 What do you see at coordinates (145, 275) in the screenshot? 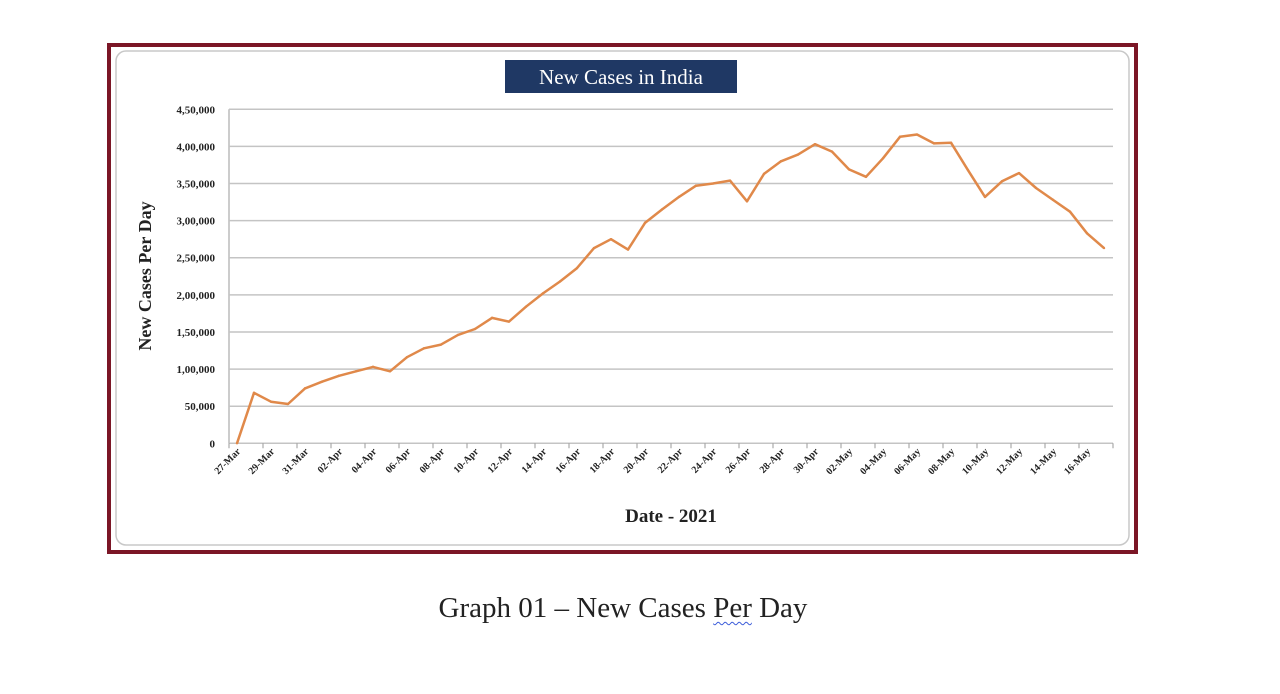
I see `y-axis-label: New Cases Per Day` at bounding box center [145, 275].